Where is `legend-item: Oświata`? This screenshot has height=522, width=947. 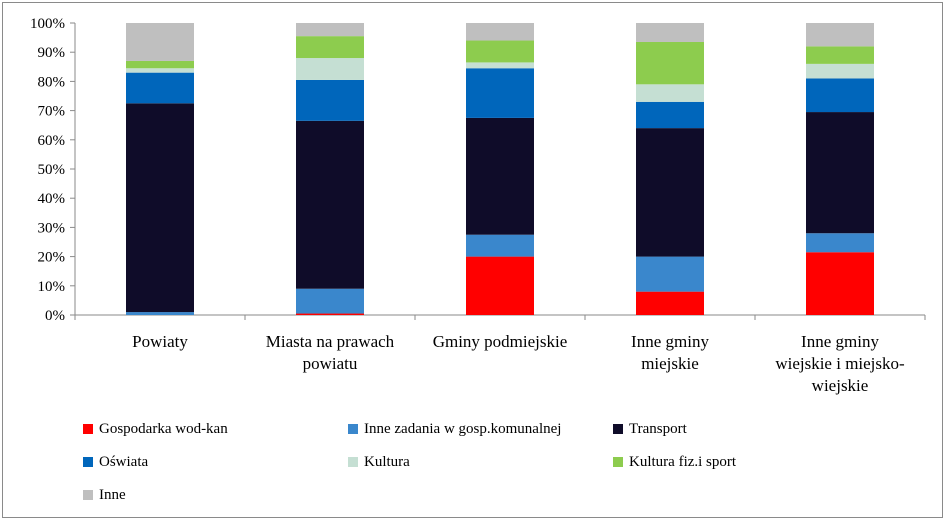 legend-item: Oświata is located at coordinates (215, 462).